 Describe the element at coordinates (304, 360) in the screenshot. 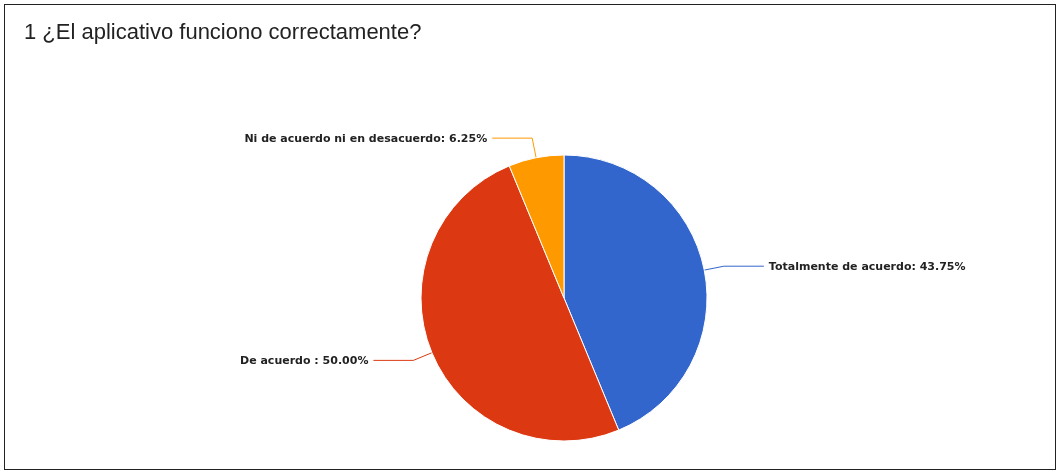

I see `slice-label: De acuerdo : 50.00%` at that location.